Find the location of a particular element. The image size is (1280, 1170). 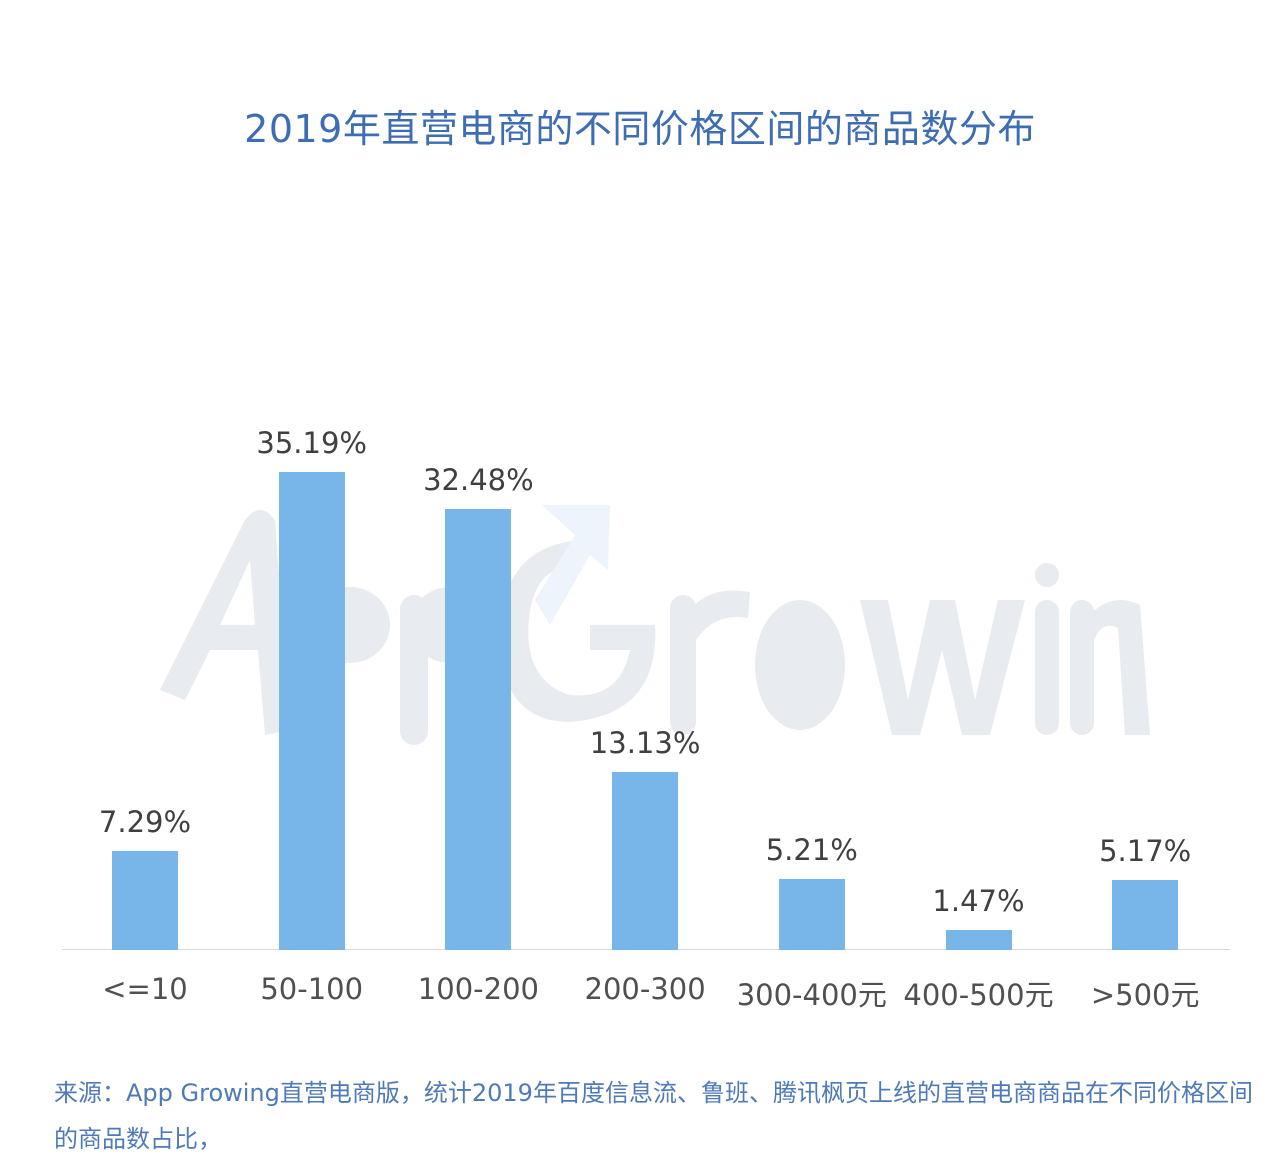

bar-value-label: 13.13% is located at coordinates (645, 743).